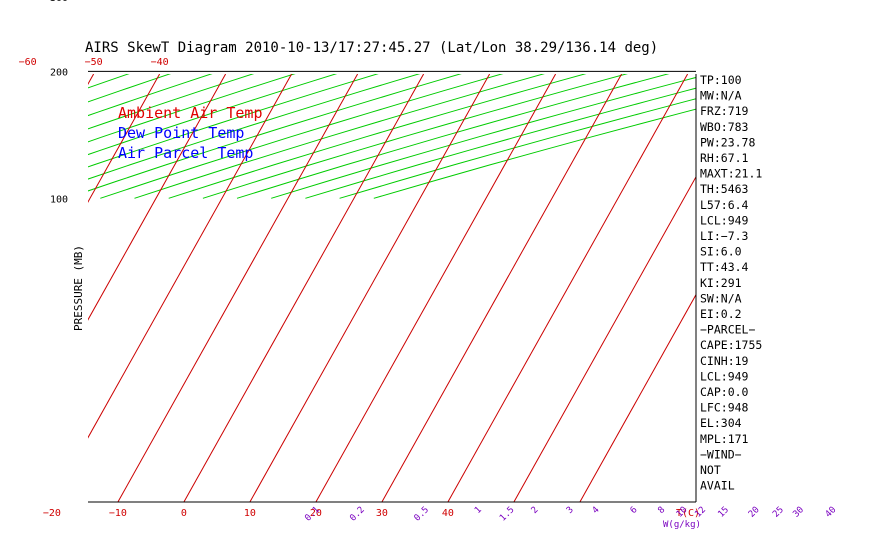  What do you see at coordinates (721, 454) in the screenshot?
I see `index-entry: −WIND−` at bounding box center [721, 454].